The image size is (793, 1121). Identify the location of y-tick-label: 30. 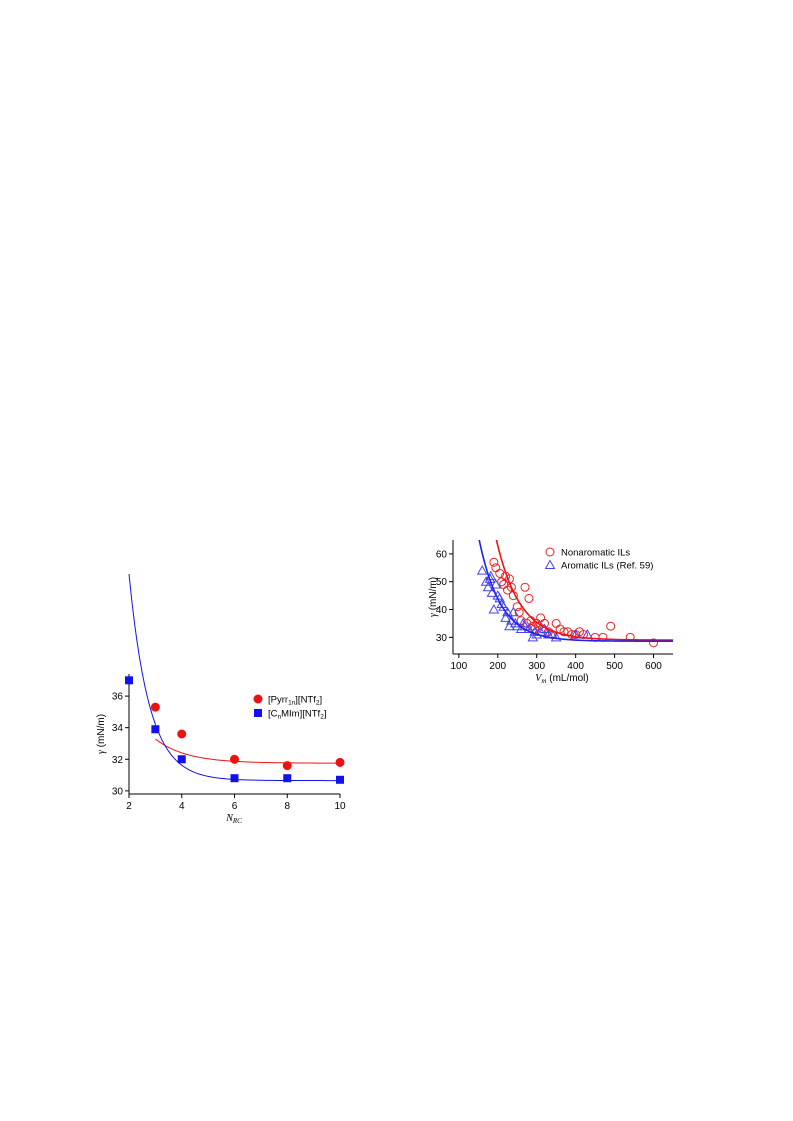
(118, 791).